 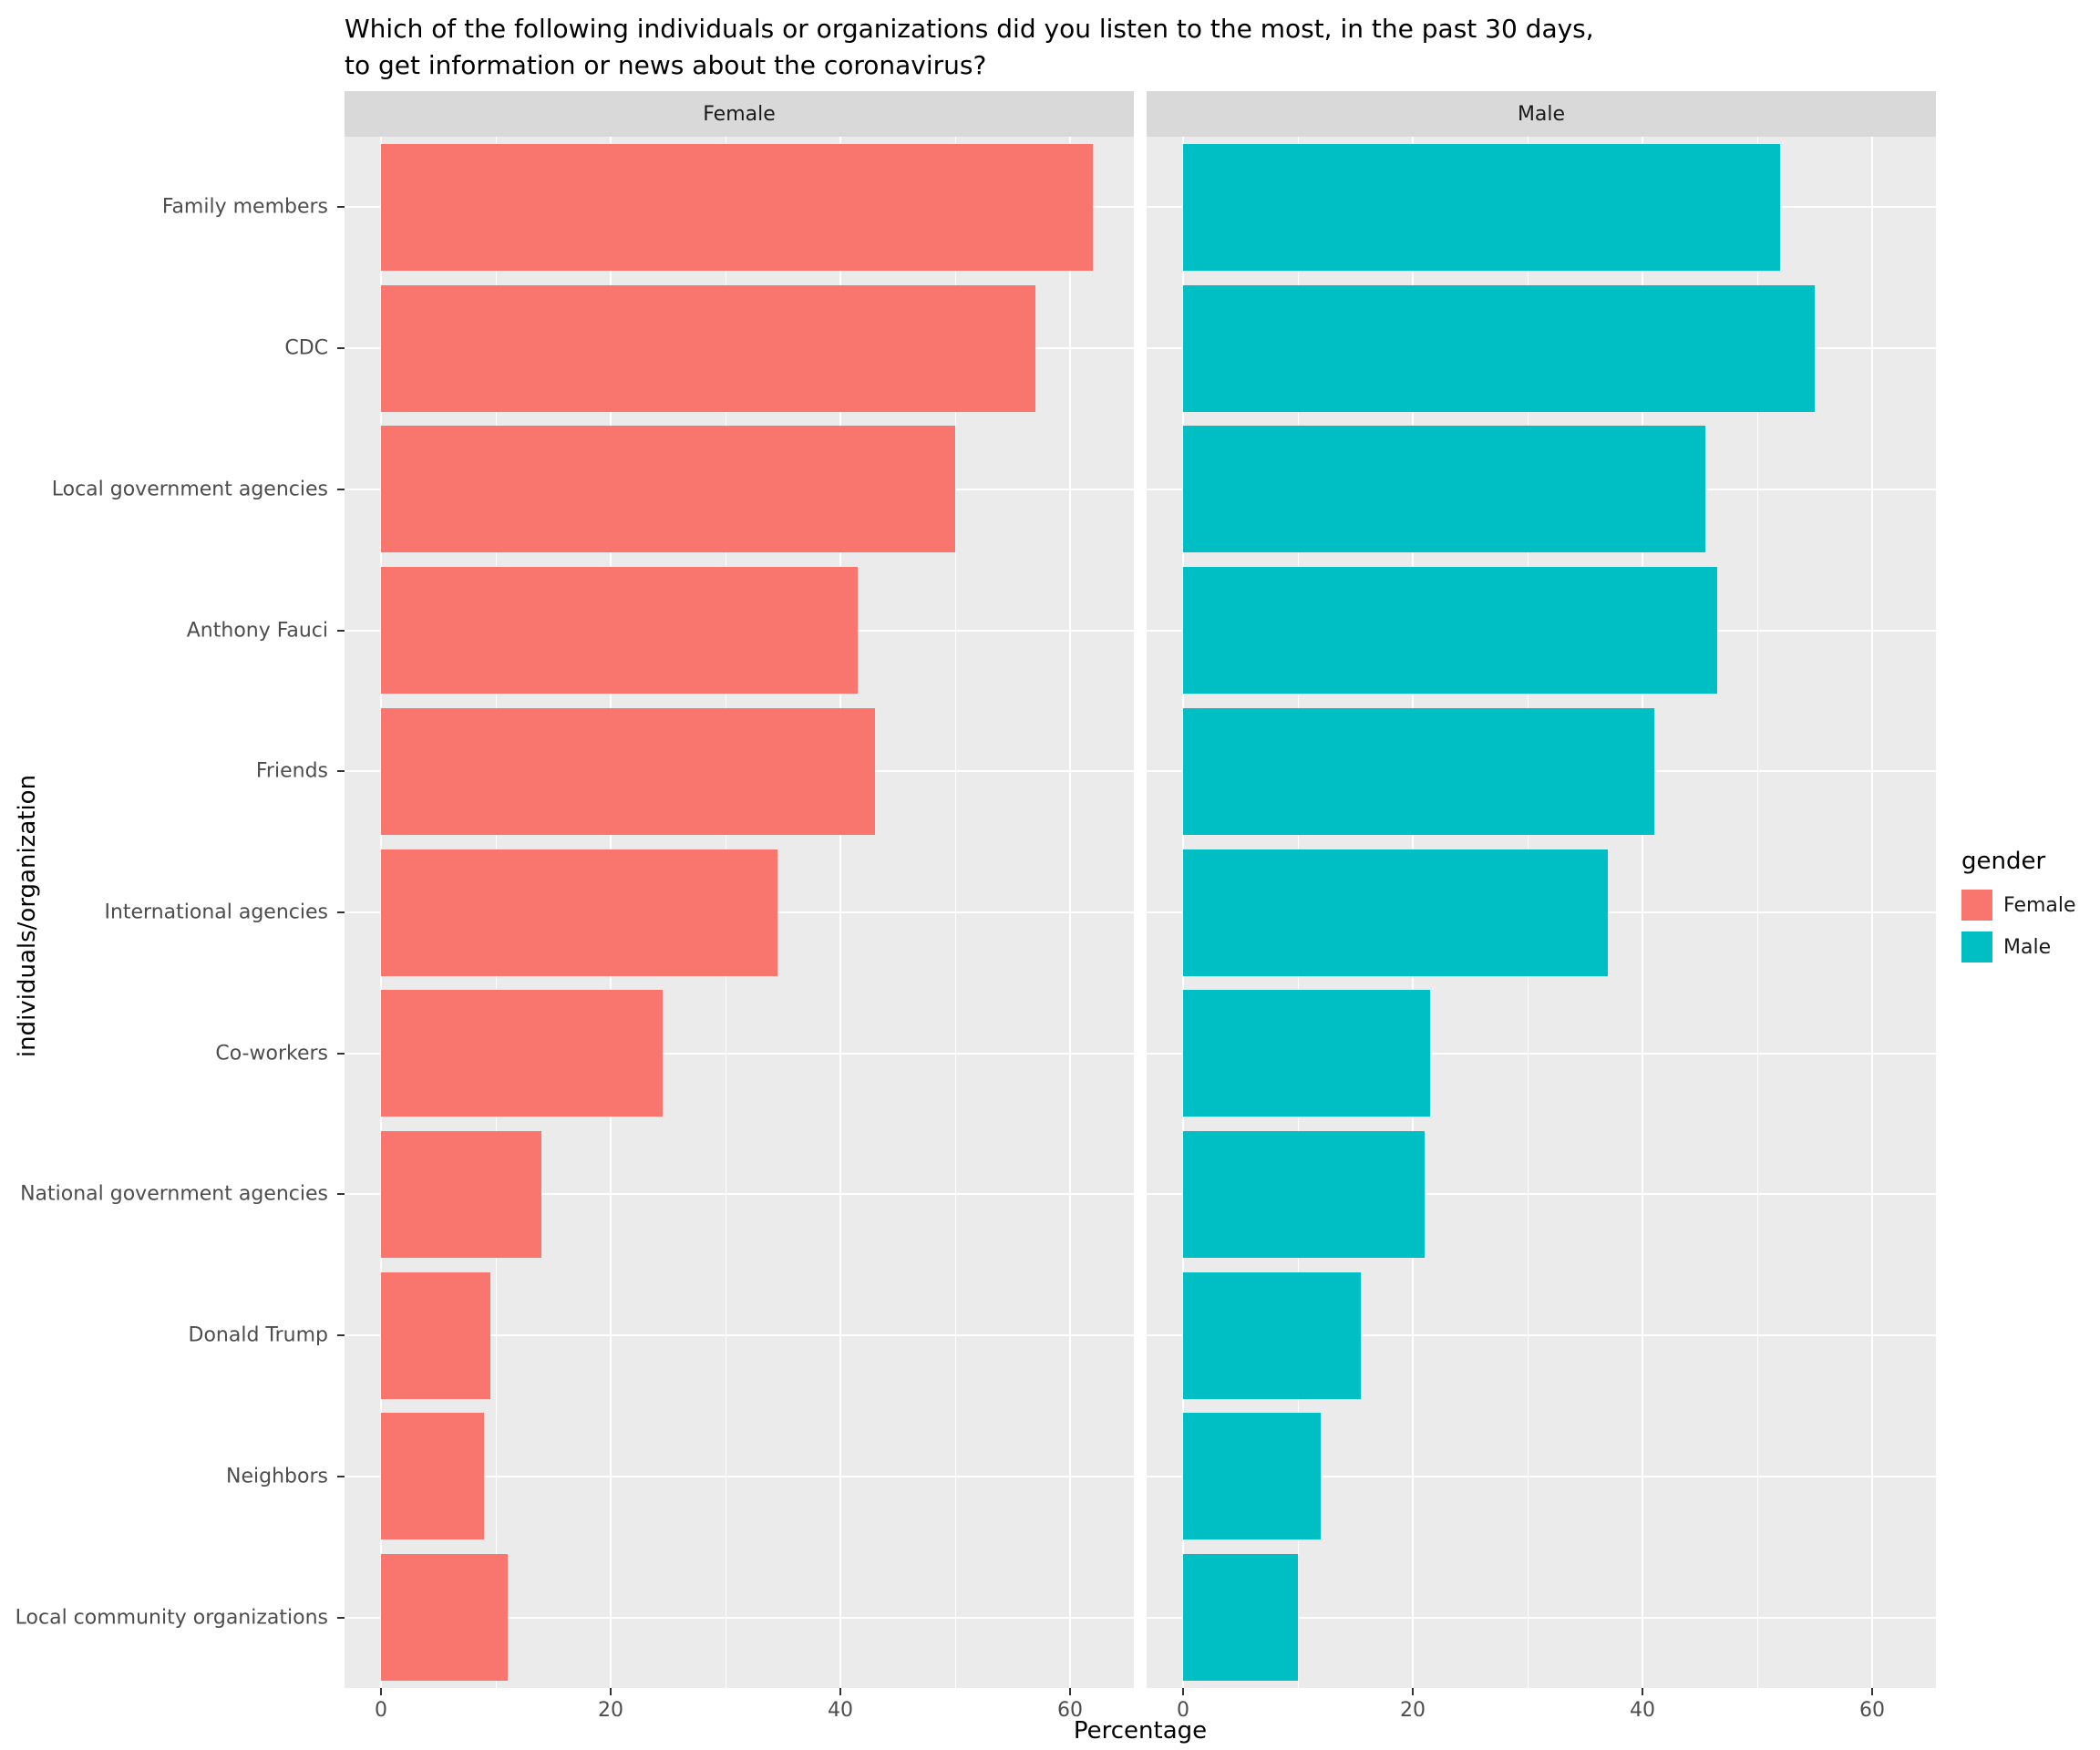 I want to click on y-category-label: Co-workers, so click(x=272, y=1054).